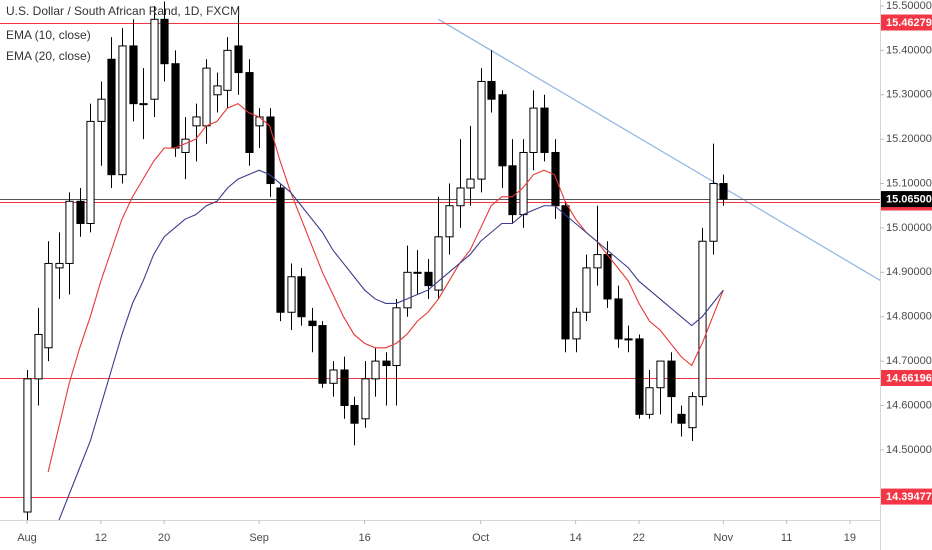  Describe the element at coordinates (164, 538) in the screenshot. I see `x-tick-label: 20` at that location.